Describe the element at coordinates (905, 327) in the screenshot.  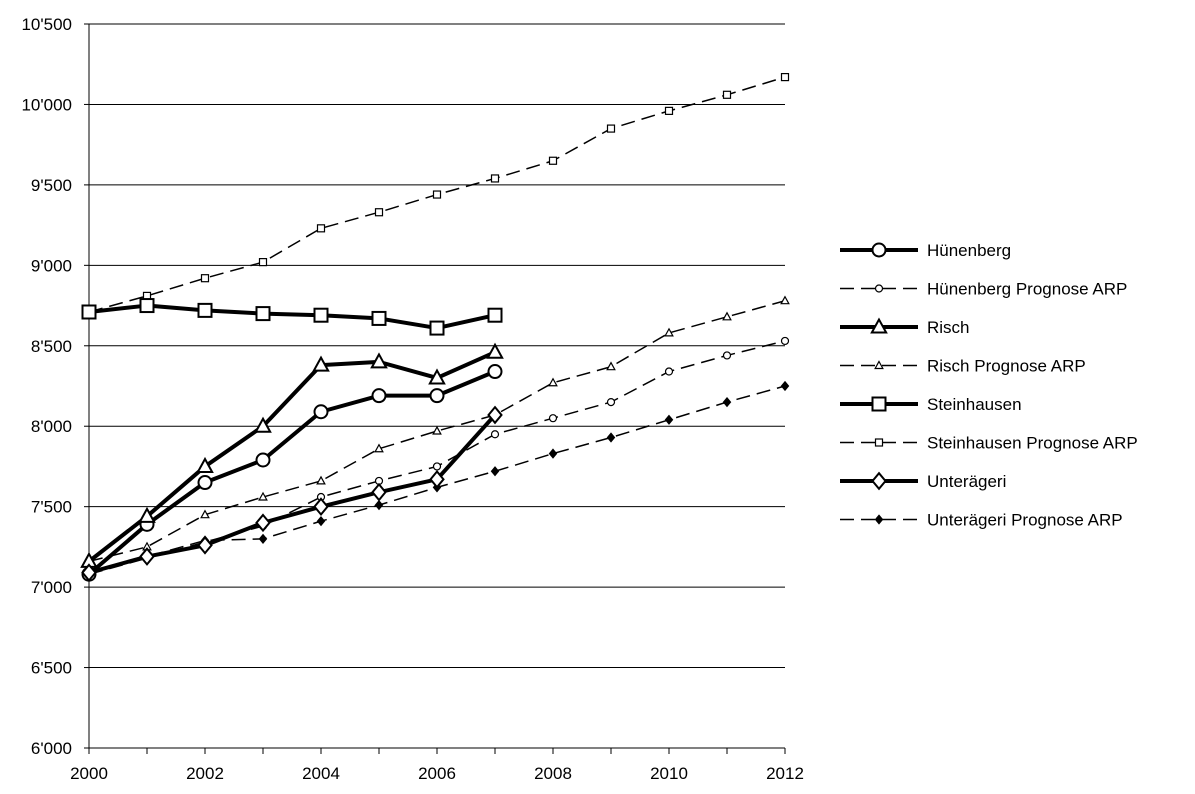
I see `legend-entry: Risch` at that location.